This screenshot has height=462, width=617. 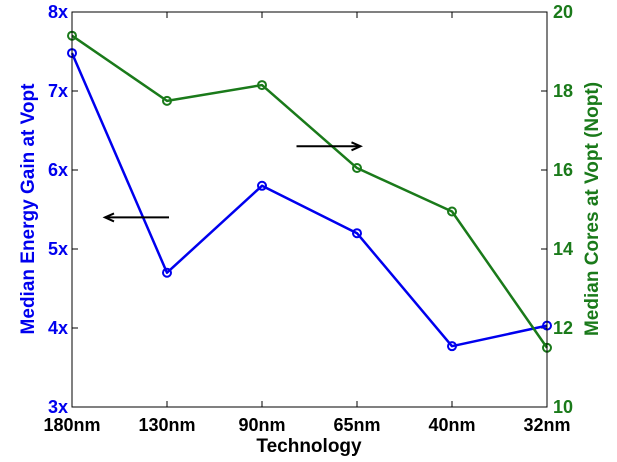 What do you see at coordinates (108, 217) in the screenshot?
I see `arrow-left-head` at bounding box center [108, 217].